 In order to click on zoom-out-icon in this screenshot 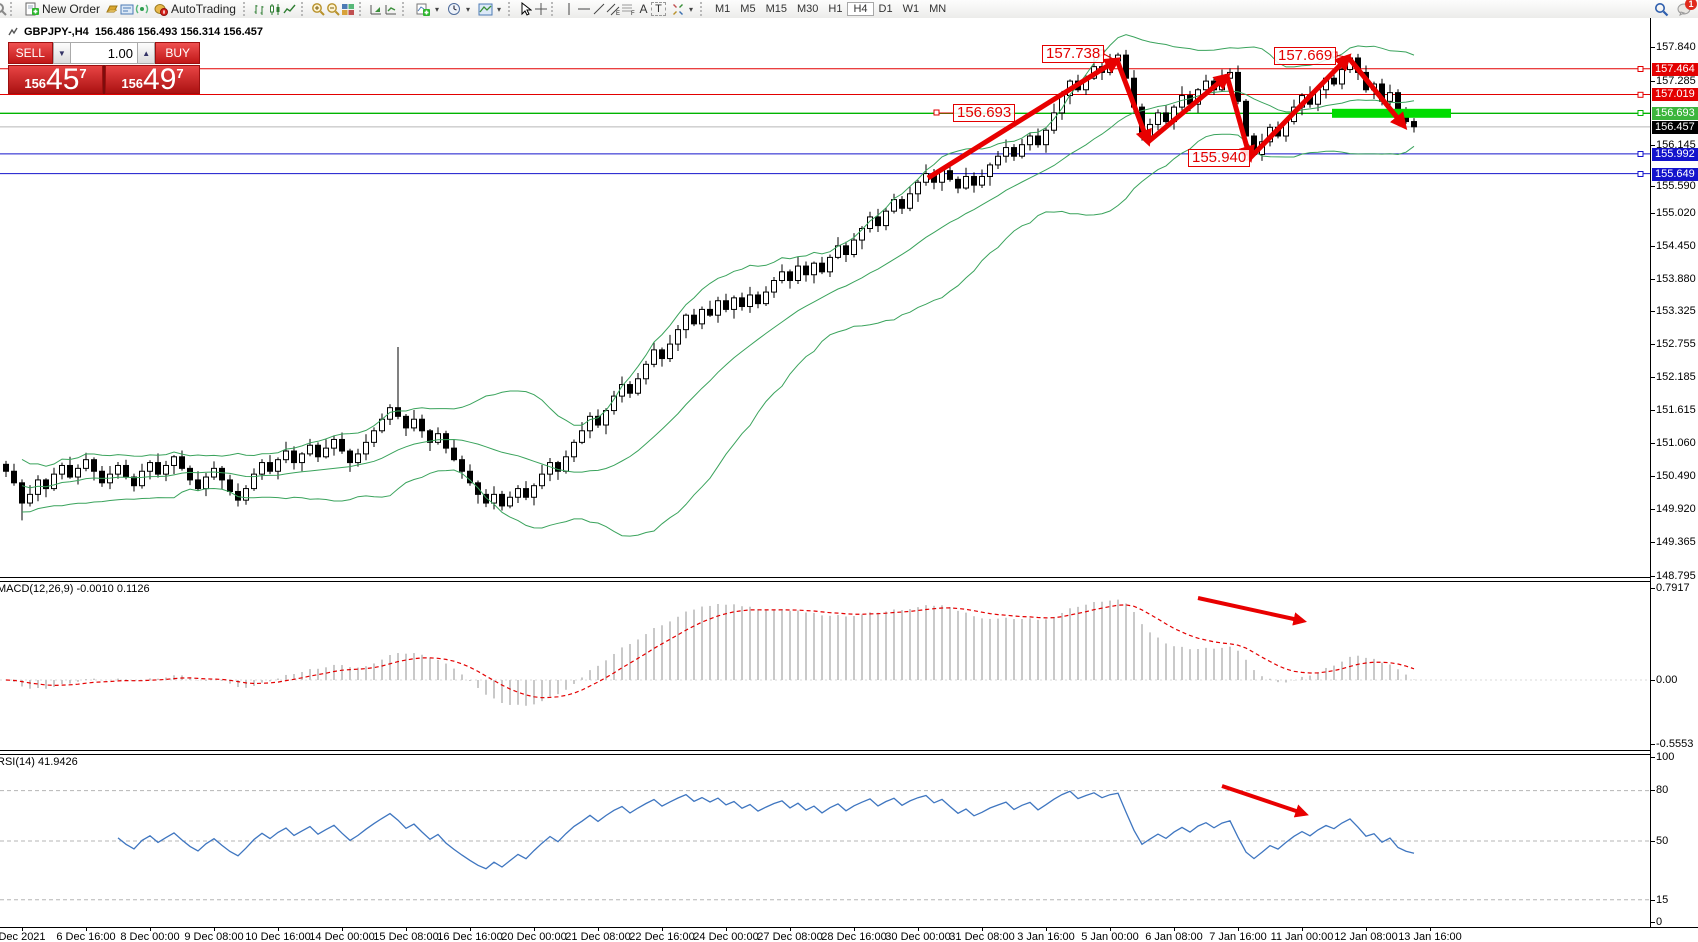, I will do `click(333, 9)`.